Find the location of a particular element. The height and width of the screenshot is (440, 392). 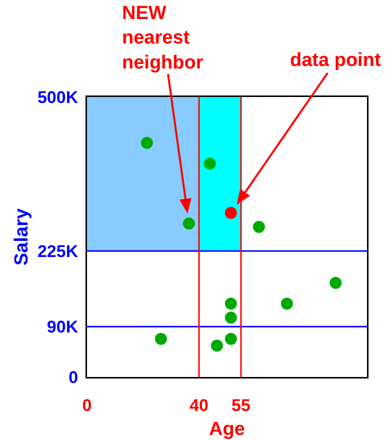

x-tick-label: 0 is located at coordinates (87, 405).